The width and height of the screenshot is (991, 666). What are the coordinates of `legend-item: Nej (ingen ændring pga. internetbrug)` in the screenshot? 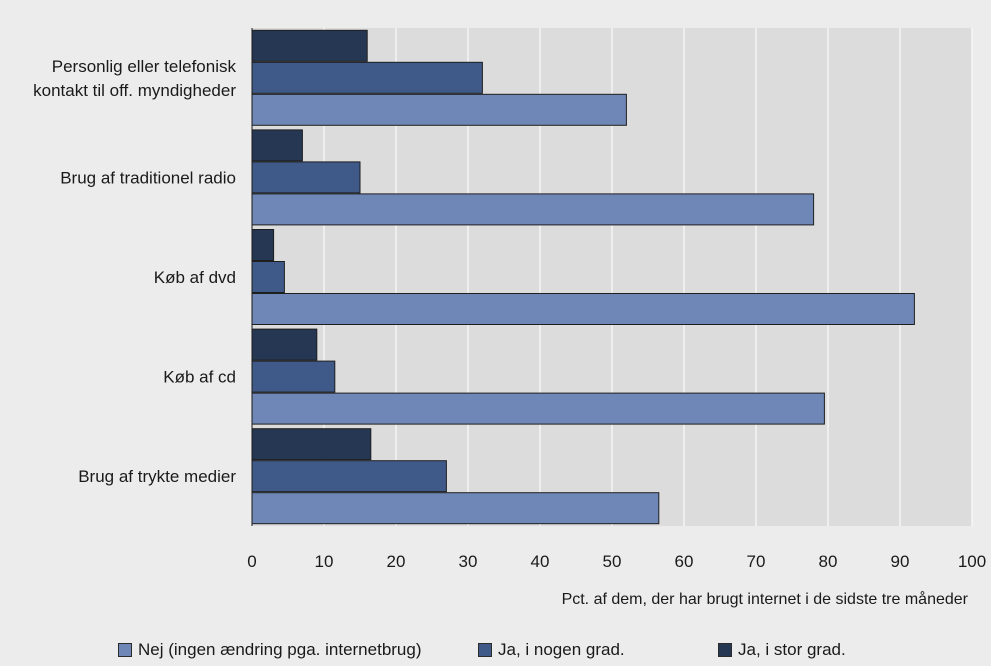 It's located at (270, 650).